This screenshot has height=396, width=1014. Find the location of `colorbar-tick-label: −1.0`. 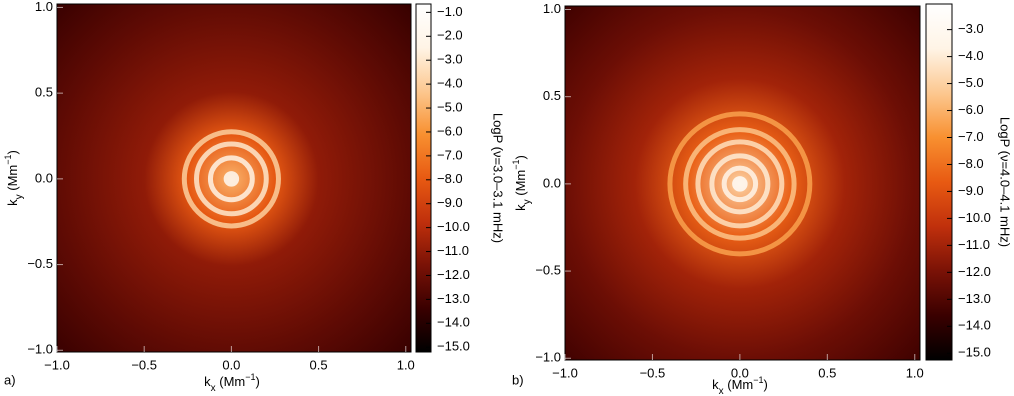

colorbar-tick-label: −1.0 is located at coordinates (450, 11).